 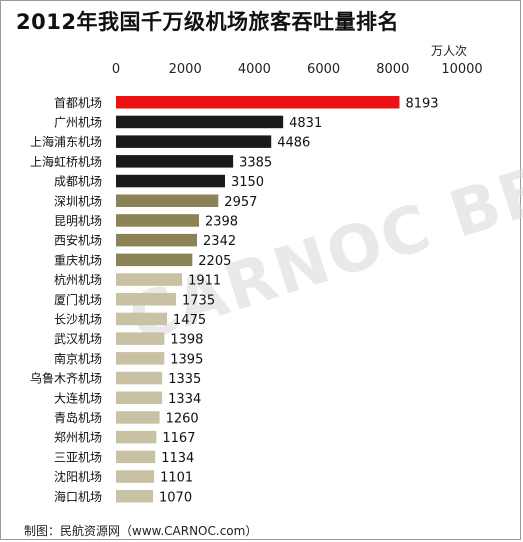 What do you see at coordinates (198, 300) in the screenshot?
I see `value-label: 1735` at bounding box center [198, 300].